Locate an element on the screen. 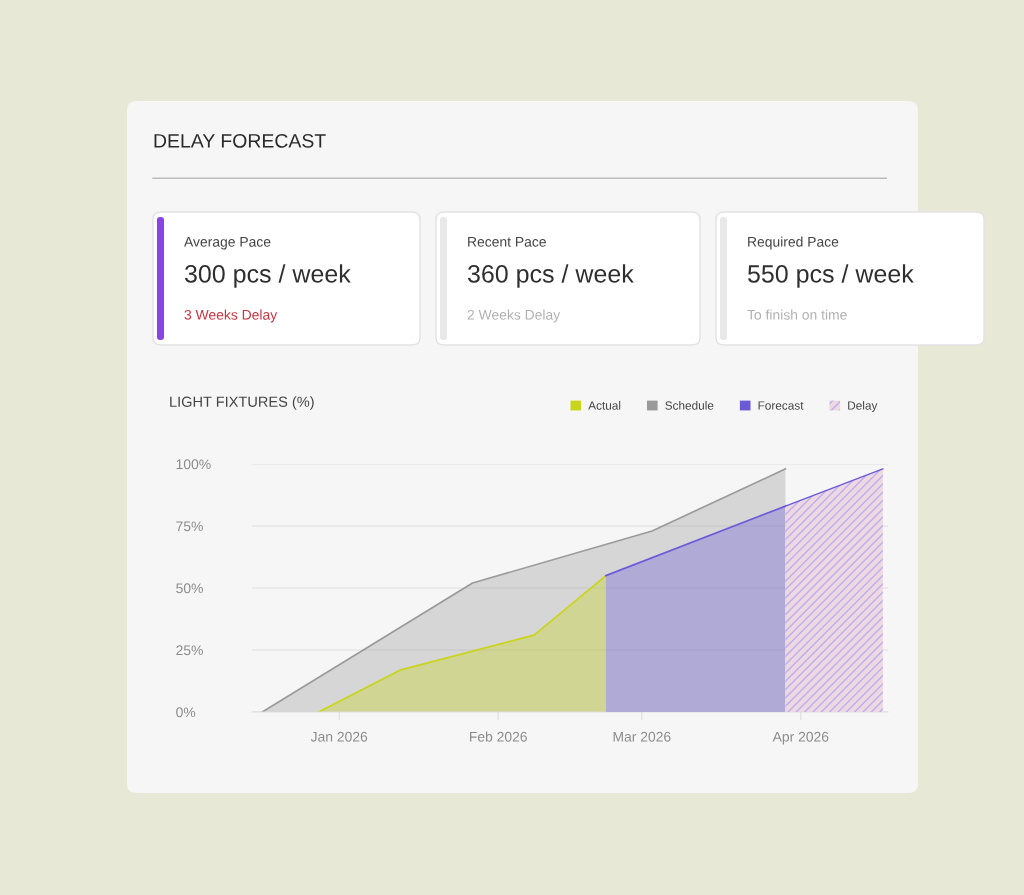  text: 550 pcs / week is located at coordinates (831, 276).